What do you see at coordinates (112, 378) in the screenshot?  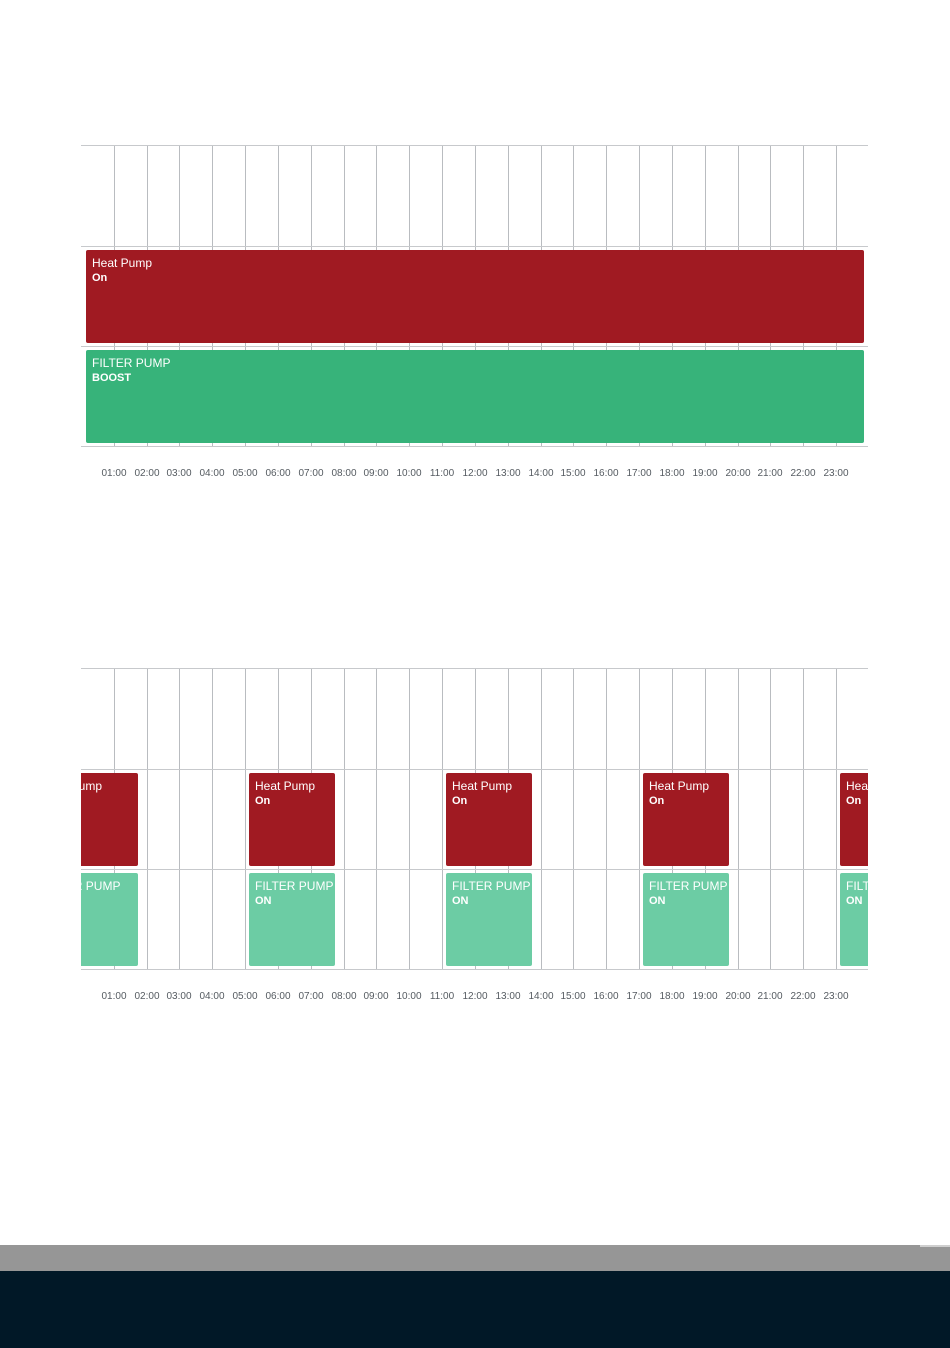 I see `block-state: BOOST` at bounding box center [112, 378].